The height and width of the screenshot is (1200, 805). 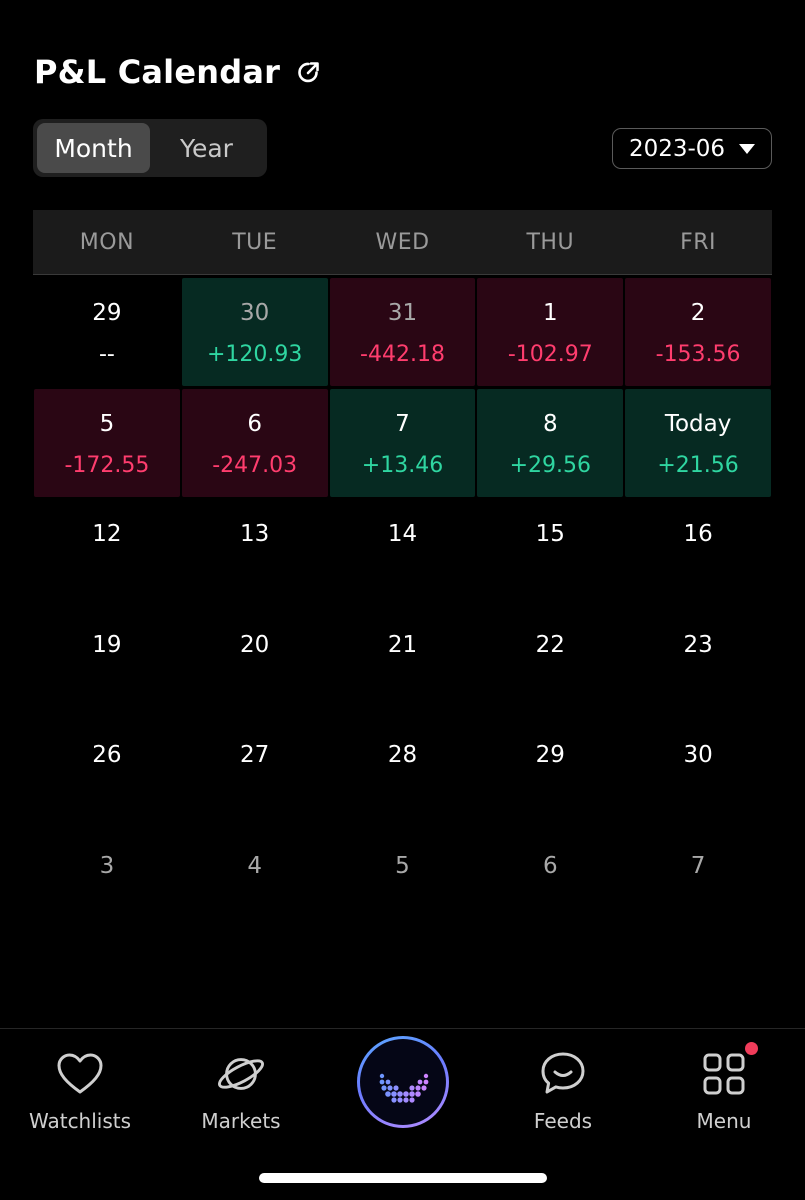 I want to click on nav-label-watchlists: Watchlists, so click(x=80, y=1121).